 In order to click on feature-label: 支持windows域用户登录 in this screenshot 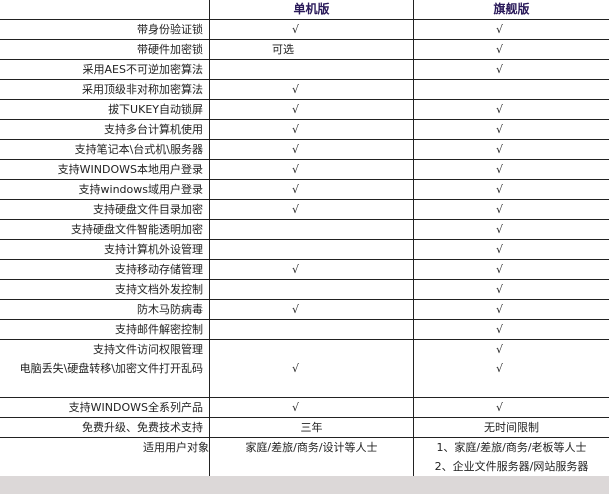, I will do `click(105, 189)`.